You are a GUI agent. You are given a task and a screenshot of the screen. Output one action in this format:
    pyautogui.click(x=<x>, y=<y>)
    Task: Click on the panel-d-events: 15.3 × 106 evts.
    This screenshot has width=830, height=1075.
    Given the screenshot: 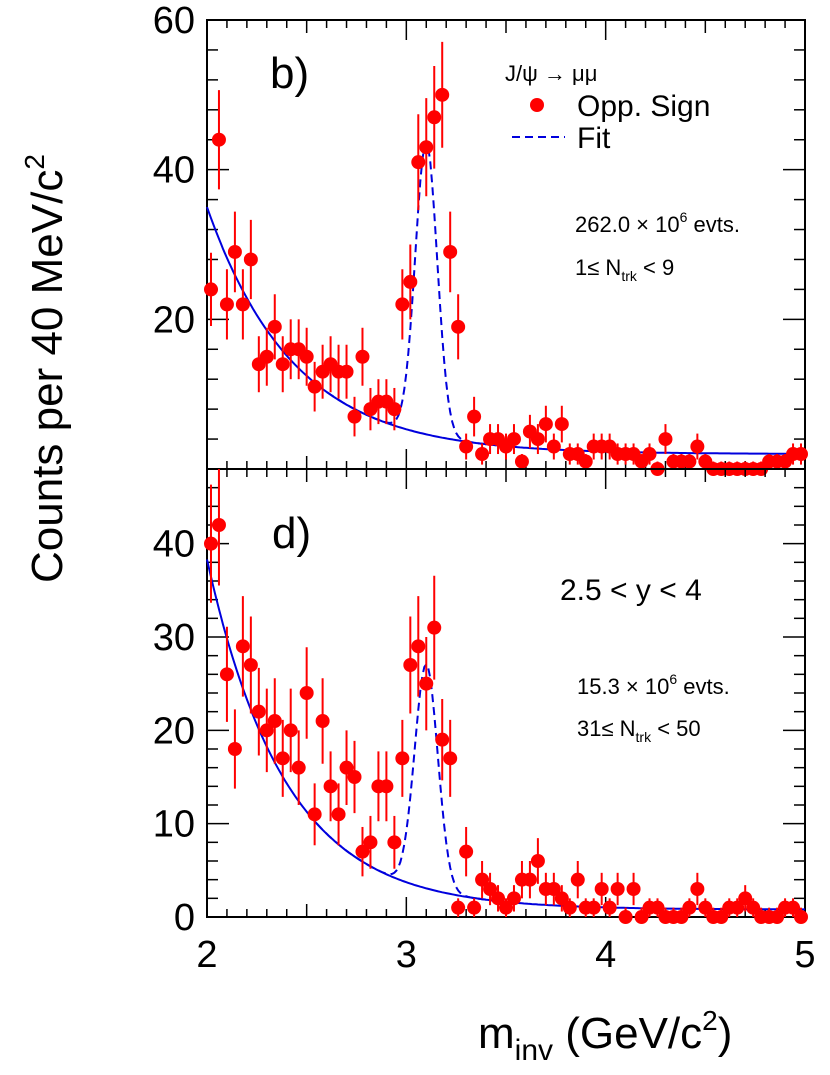 What is the action you would take?
    pyautogui.click(x=653, y=685)
    